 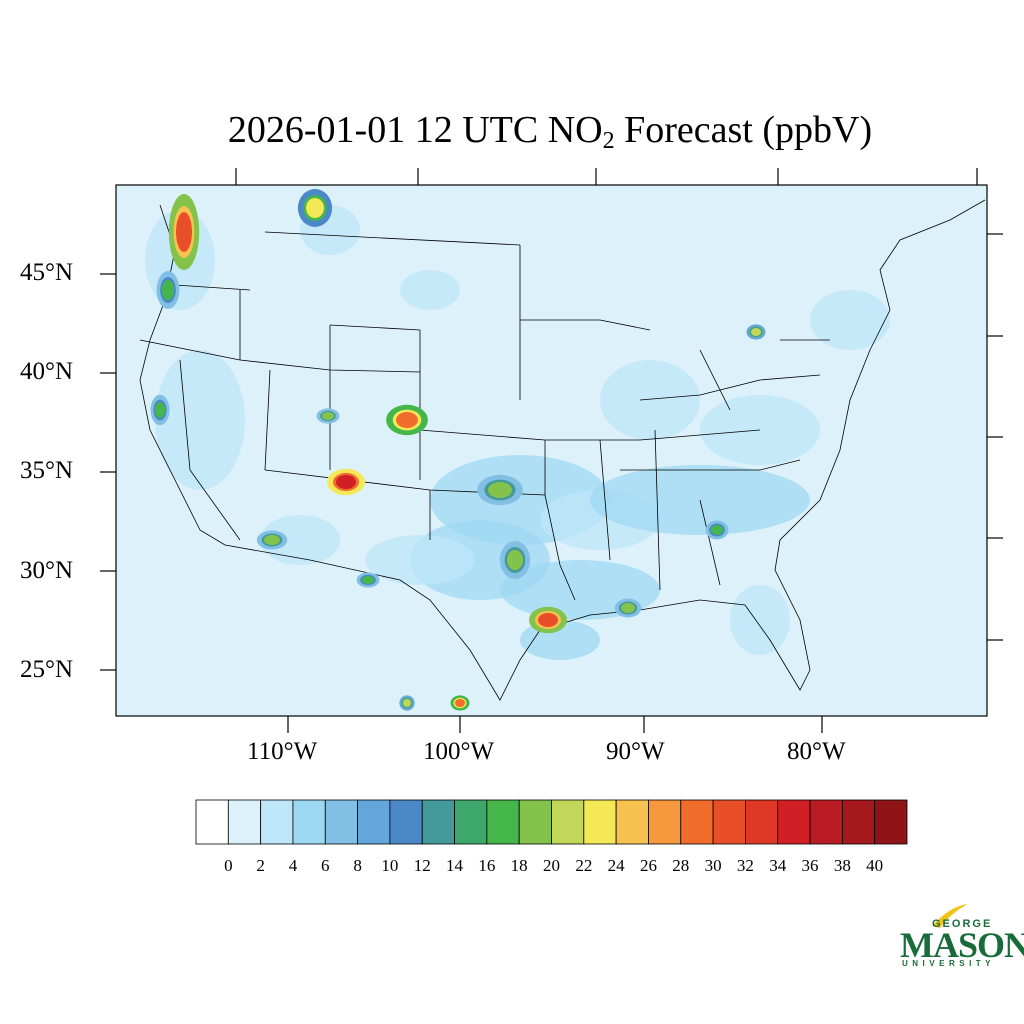 What do you see at coordinates (487, 865) in the screenshot?
I see `colorbar-tick-label: 16` at bounding box center [487, 865].